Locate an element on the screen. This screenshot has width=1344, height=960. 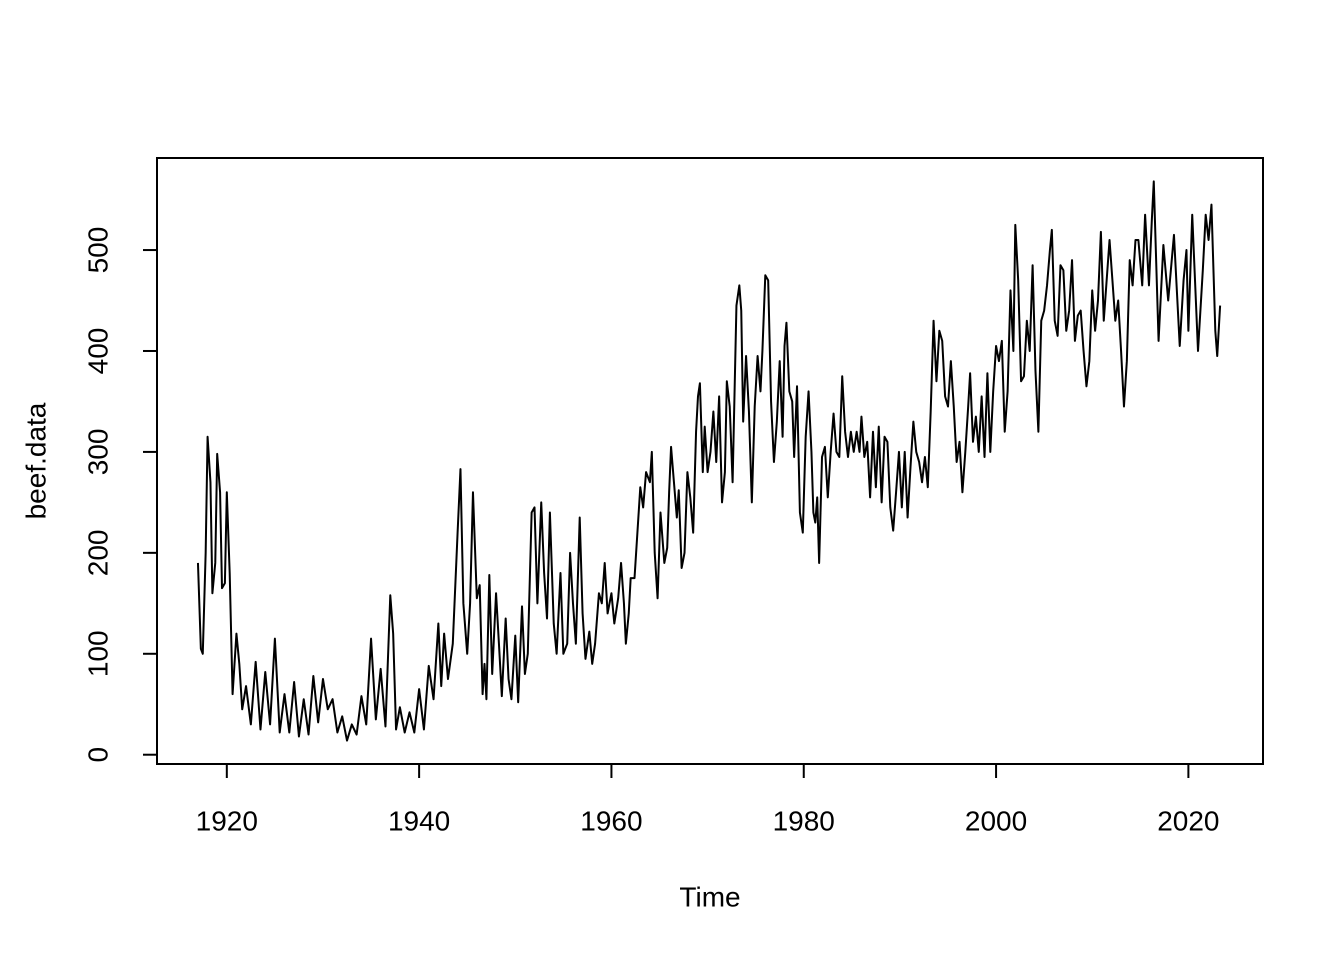
x-tick-label: 1960 is located at coordinates (611, 820).